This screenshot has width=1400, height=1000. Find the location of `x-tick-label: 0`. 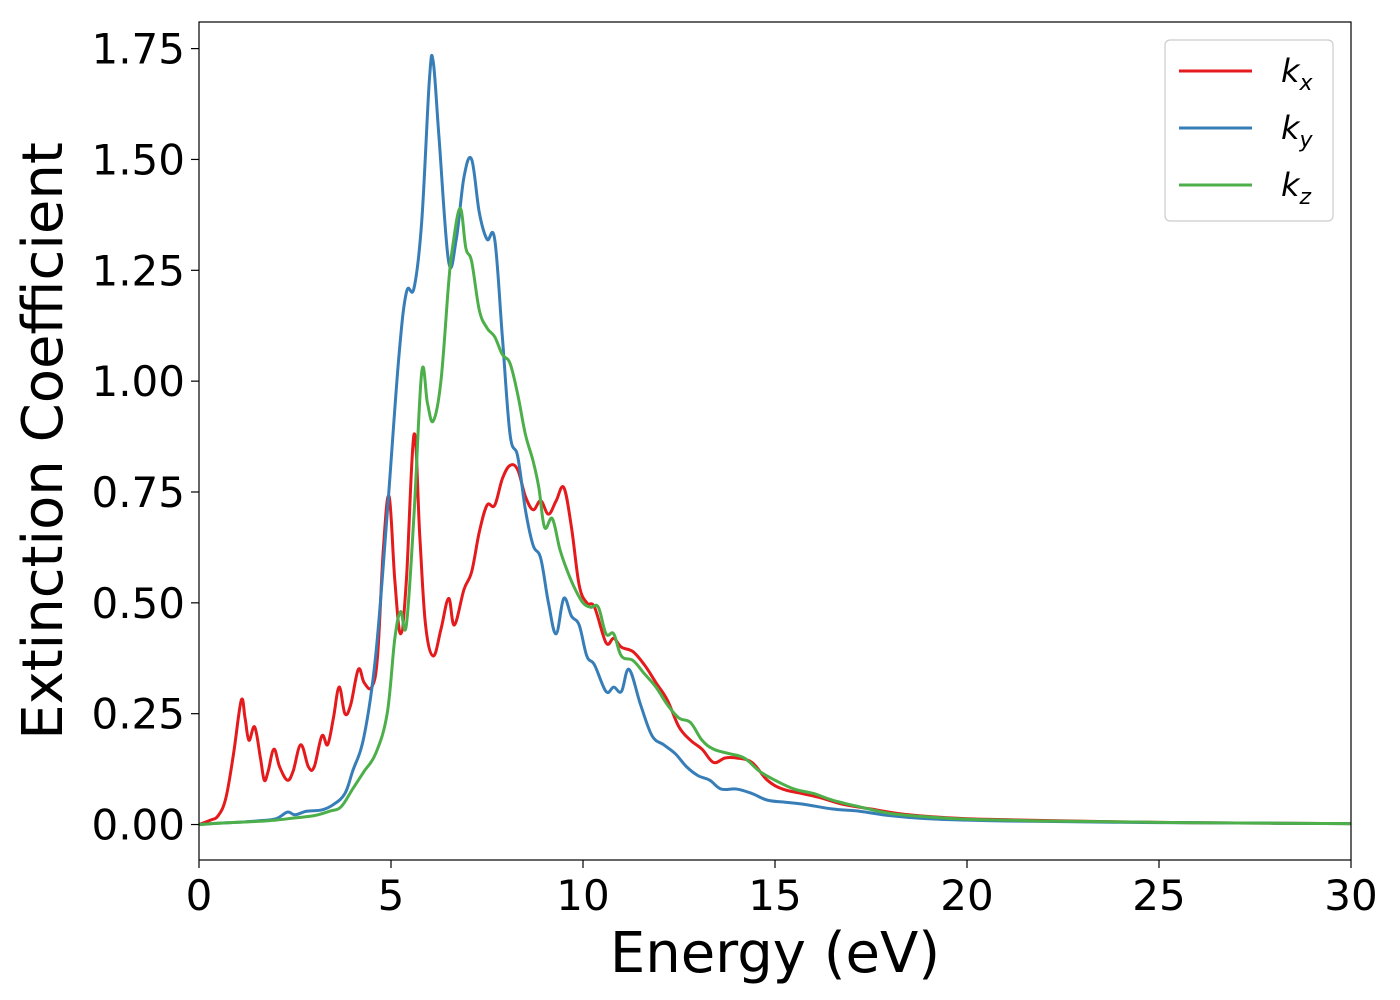

x-tick-label: 0 is located at coordinates (199, 895).